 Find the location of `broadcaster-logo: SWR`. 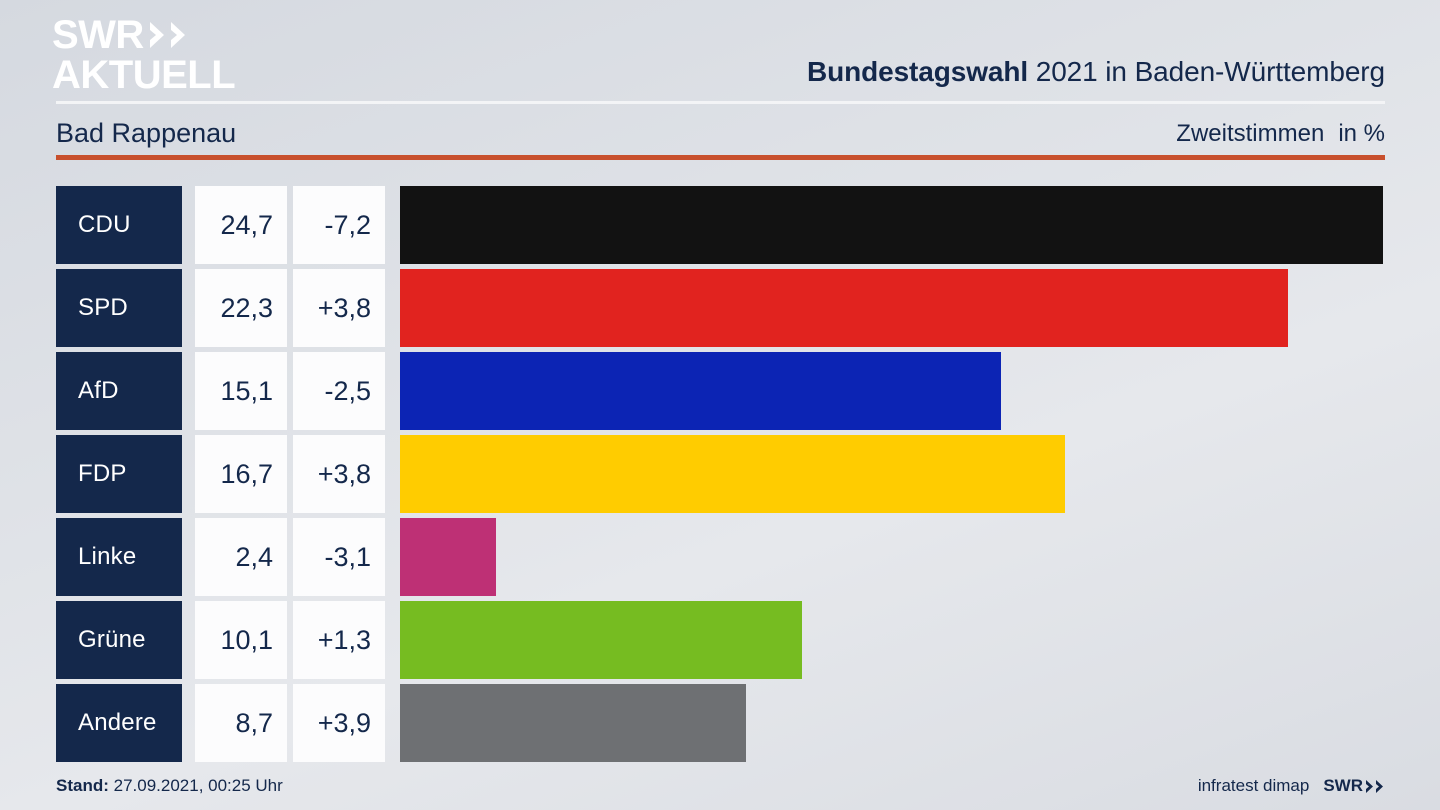

broadcaster-logo: SWR is located at coordinates (1354, 786).